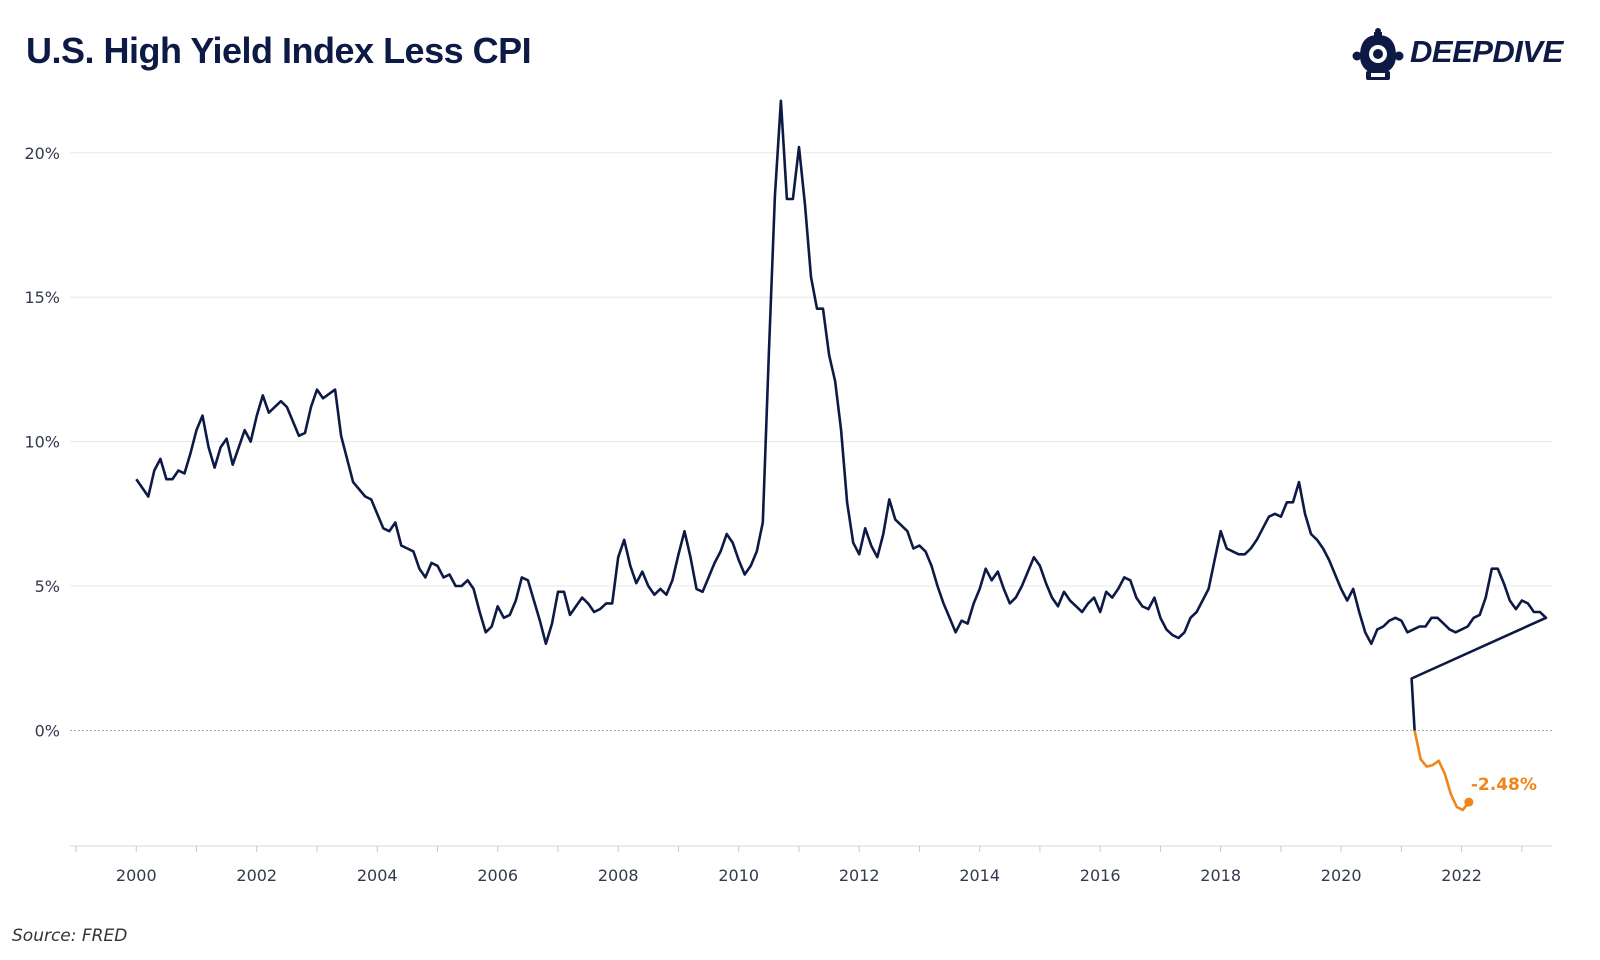 This screenshot has height=960, width=1600. I want to click on brand-name: DEEPDIVE, so click(1486, 51).